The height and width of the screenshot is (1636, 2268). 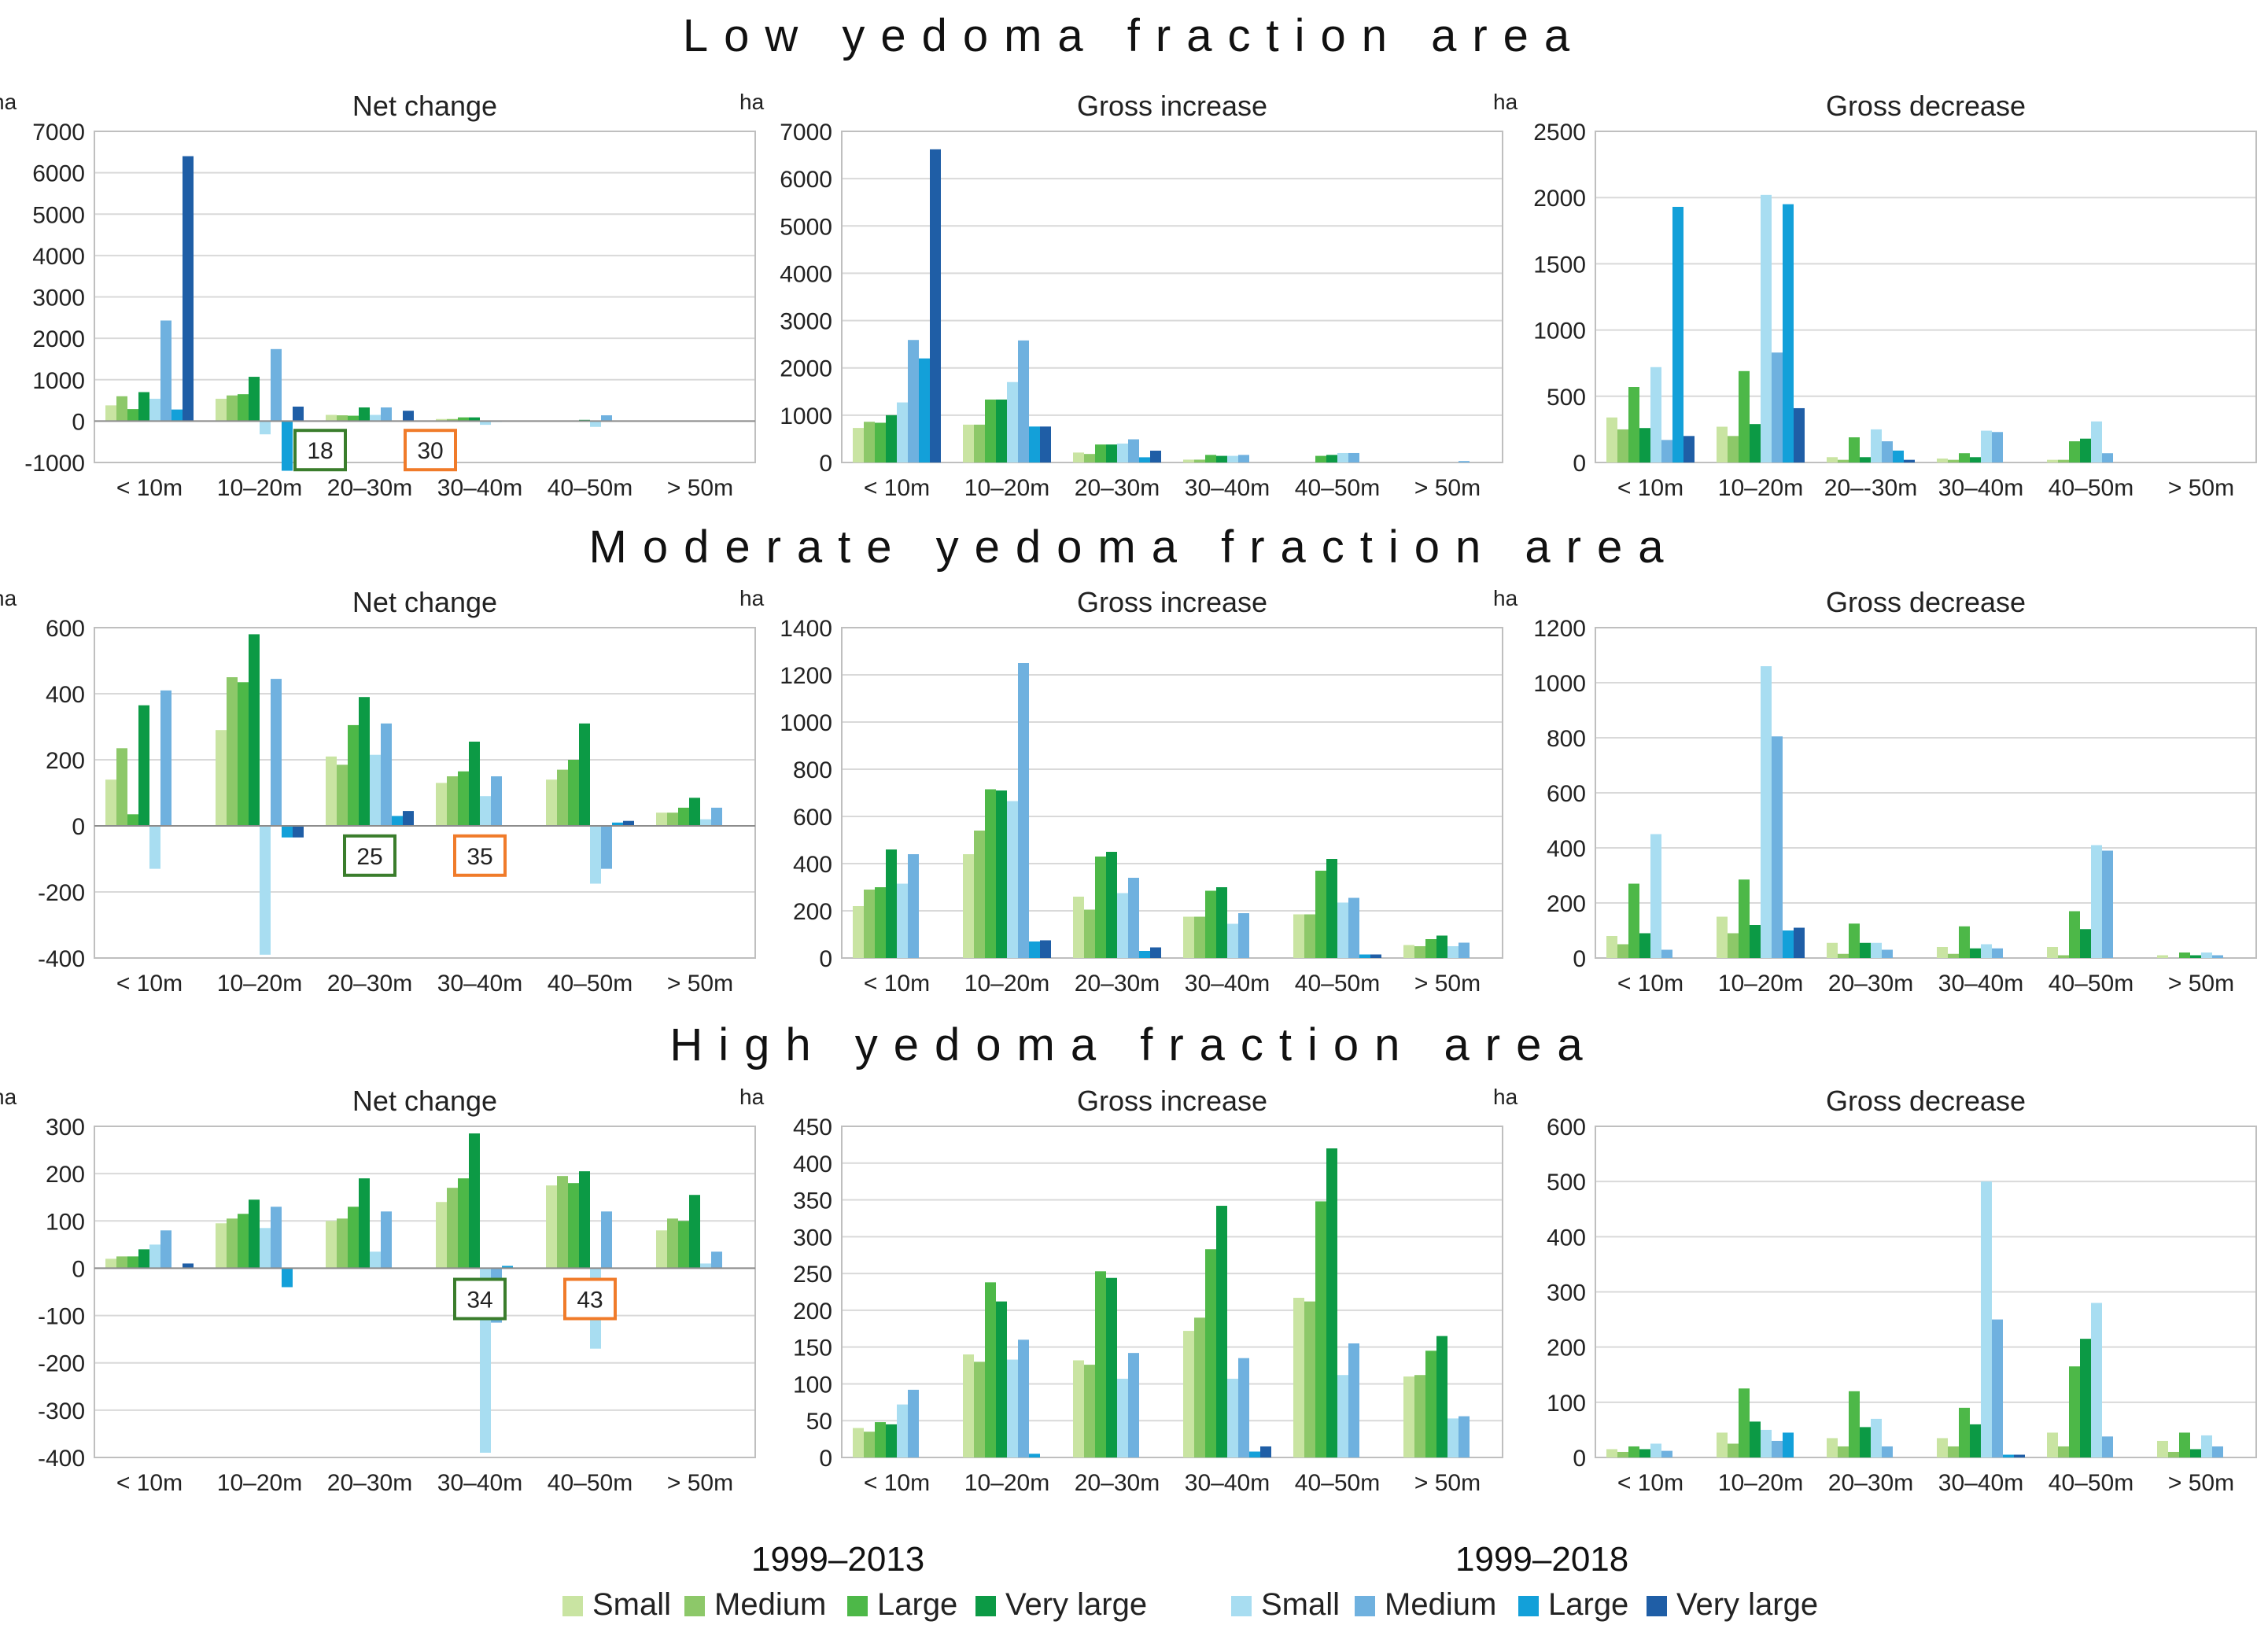 I want to click on y-tick-label: 100, so click(x=812, y=1385).